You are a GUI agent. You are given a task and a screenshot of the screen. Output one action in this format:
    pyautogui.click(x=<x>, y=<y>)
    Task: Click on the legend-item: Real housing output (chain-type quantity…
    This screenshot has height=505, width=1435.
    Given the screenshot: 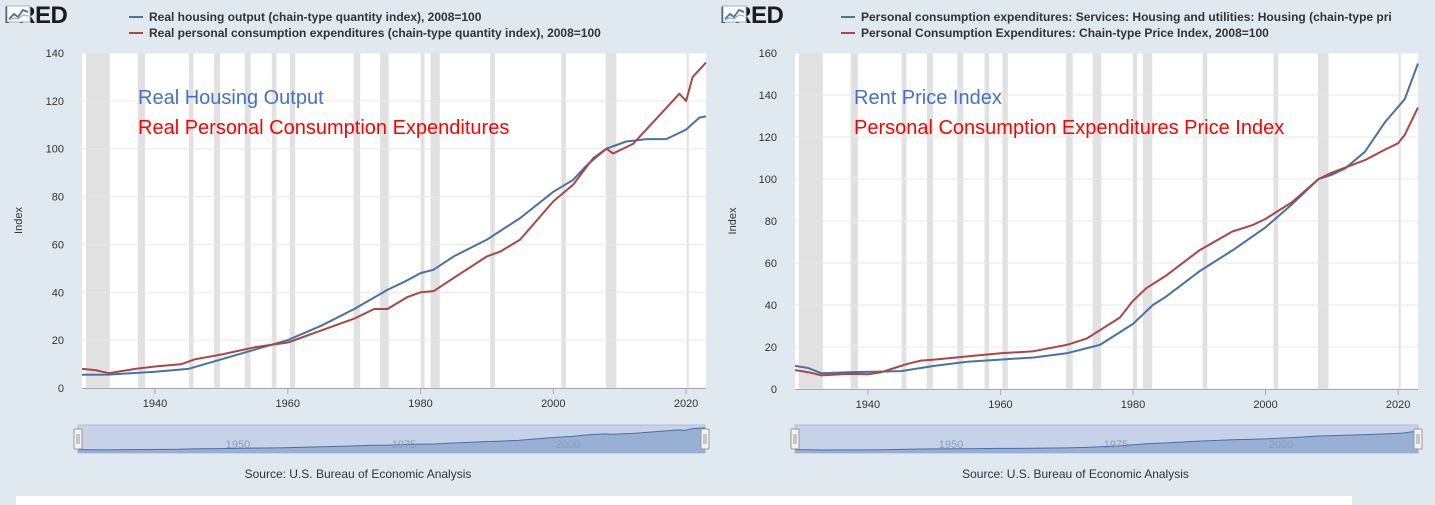 What is the action you would take?
    pyautogui.click(x=421, y=17)
    